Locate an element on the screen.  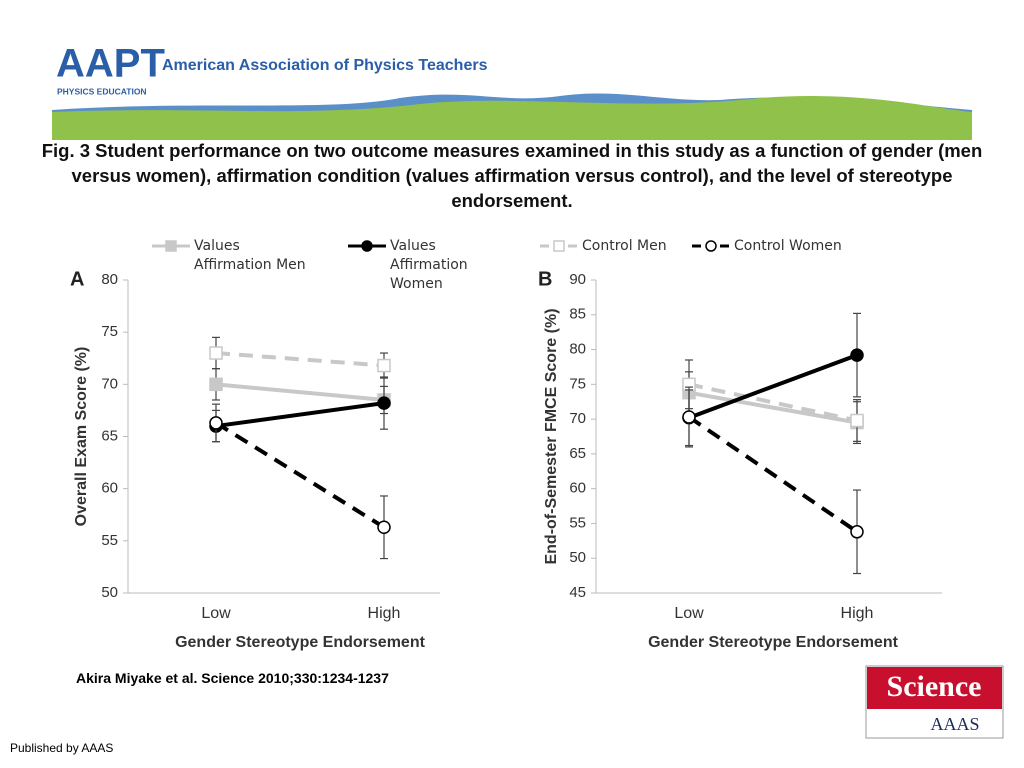
y-axis-label: Overall Exam Score (%) is located at coordinates (81, 437).